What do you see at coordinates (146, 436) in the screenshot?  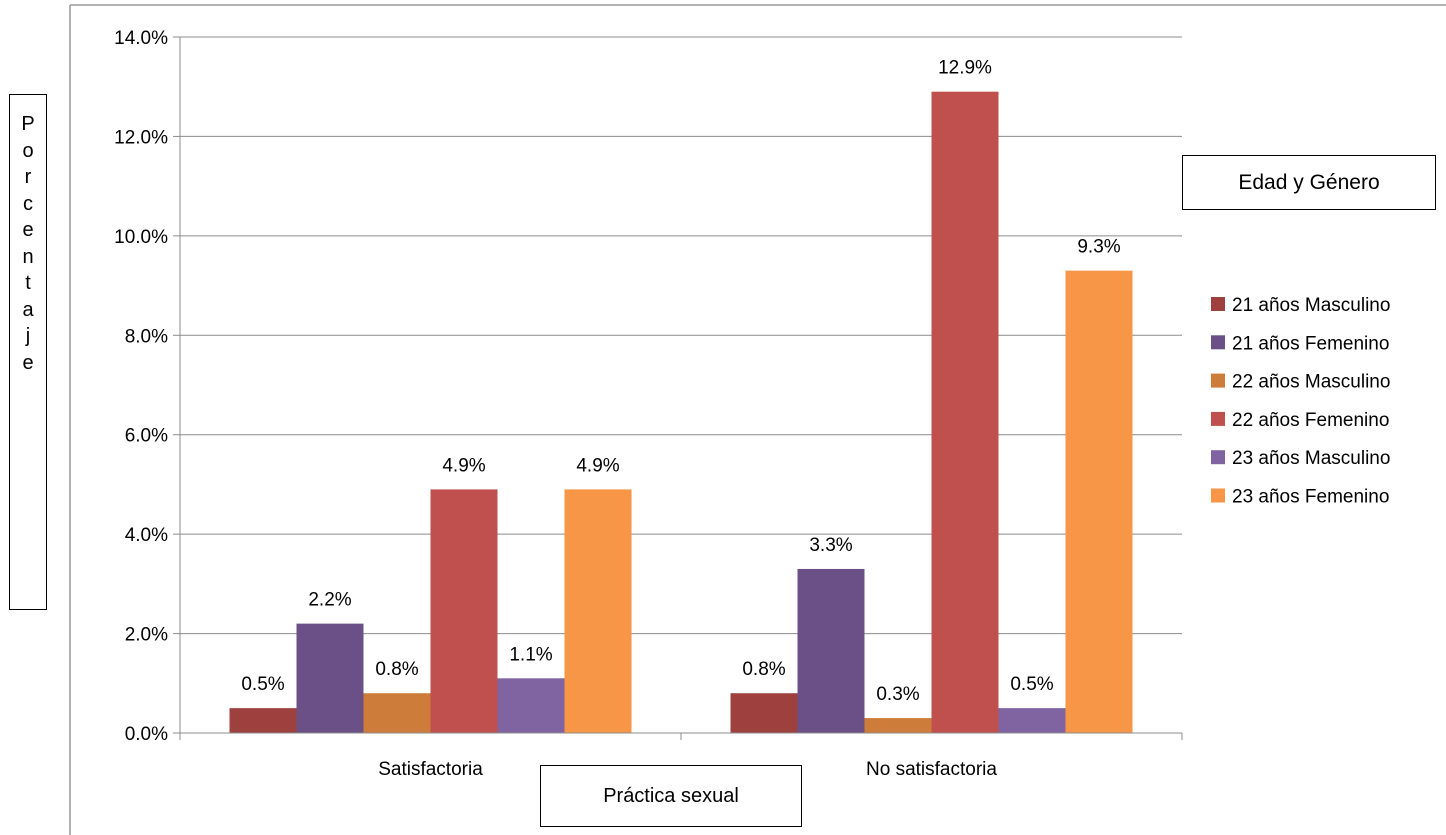 I see `y-tick-label: 6.0%` at bounding box center [146, 436].